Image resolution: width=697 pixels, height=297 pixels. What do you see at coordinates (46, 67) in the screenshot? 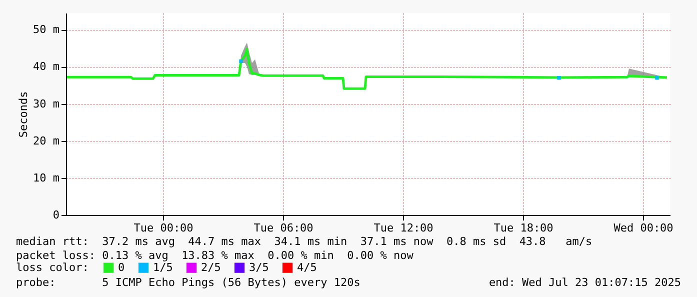
I see `y-tick-label: 40 m` at bounding box center [46, 67].